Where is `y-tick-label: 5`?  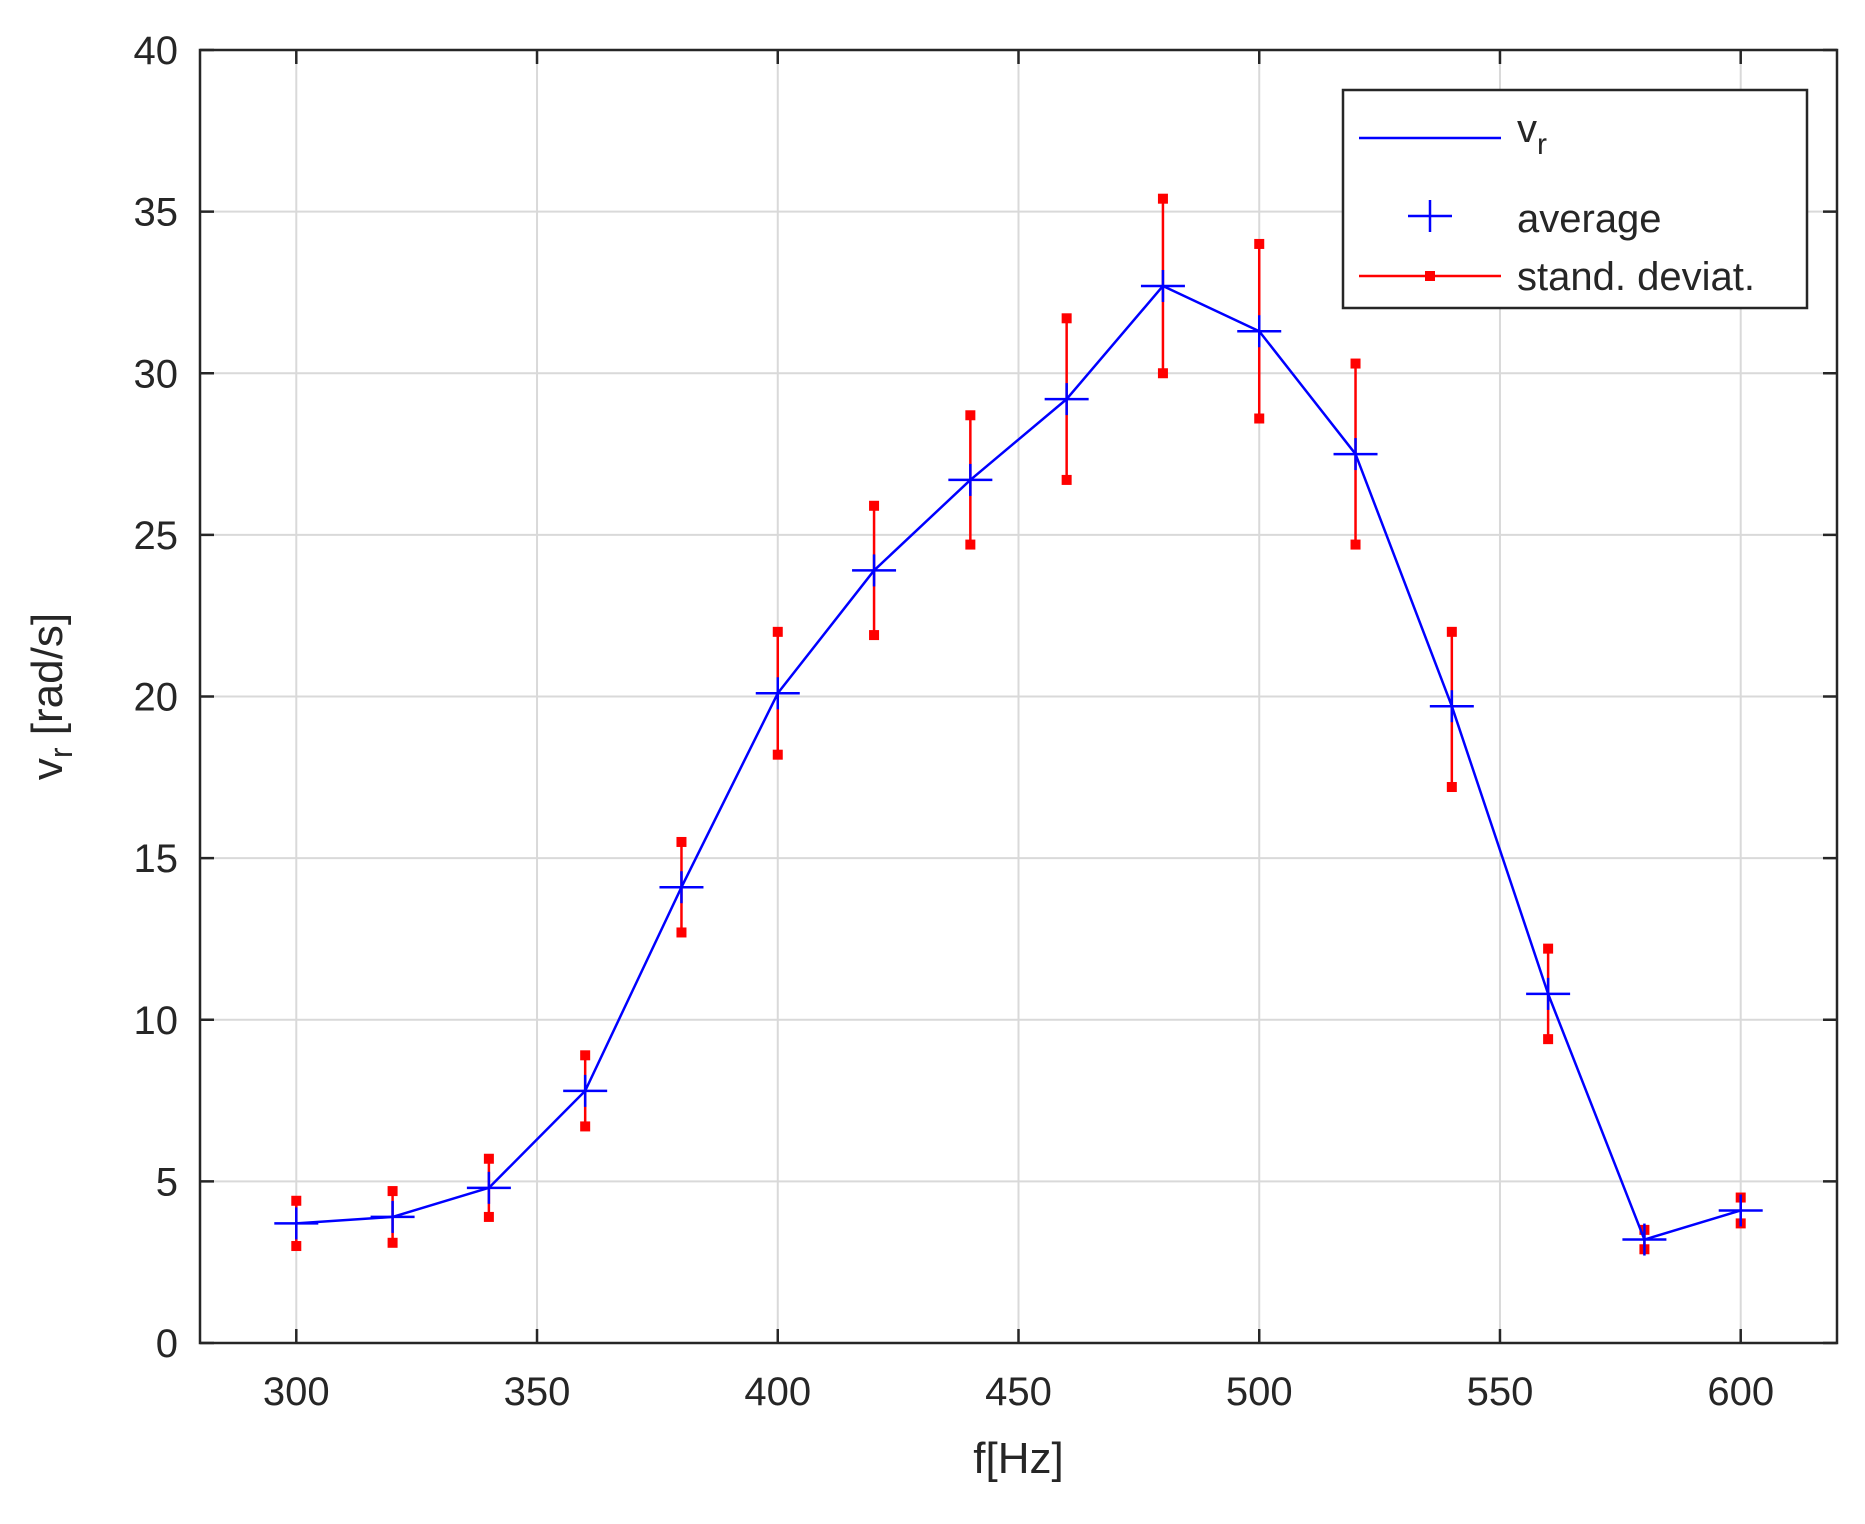
y-tick-label: 5 is located at coordinates (167, 1182).